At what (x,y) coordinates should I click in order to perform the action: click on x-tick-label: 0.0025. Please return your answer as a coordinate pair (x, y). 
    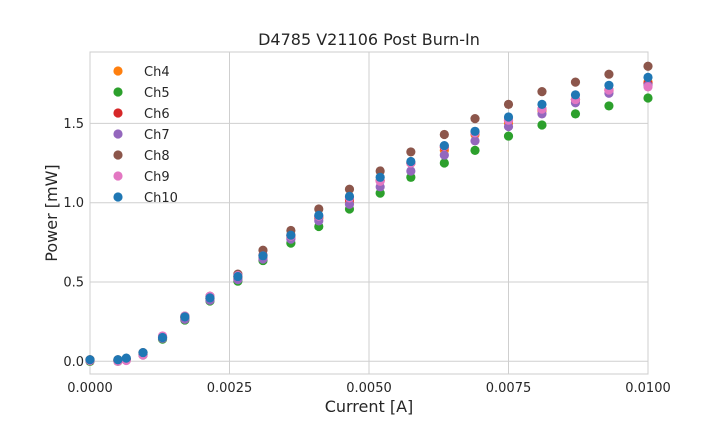
    Looking at the image, I should click on (230, 388).